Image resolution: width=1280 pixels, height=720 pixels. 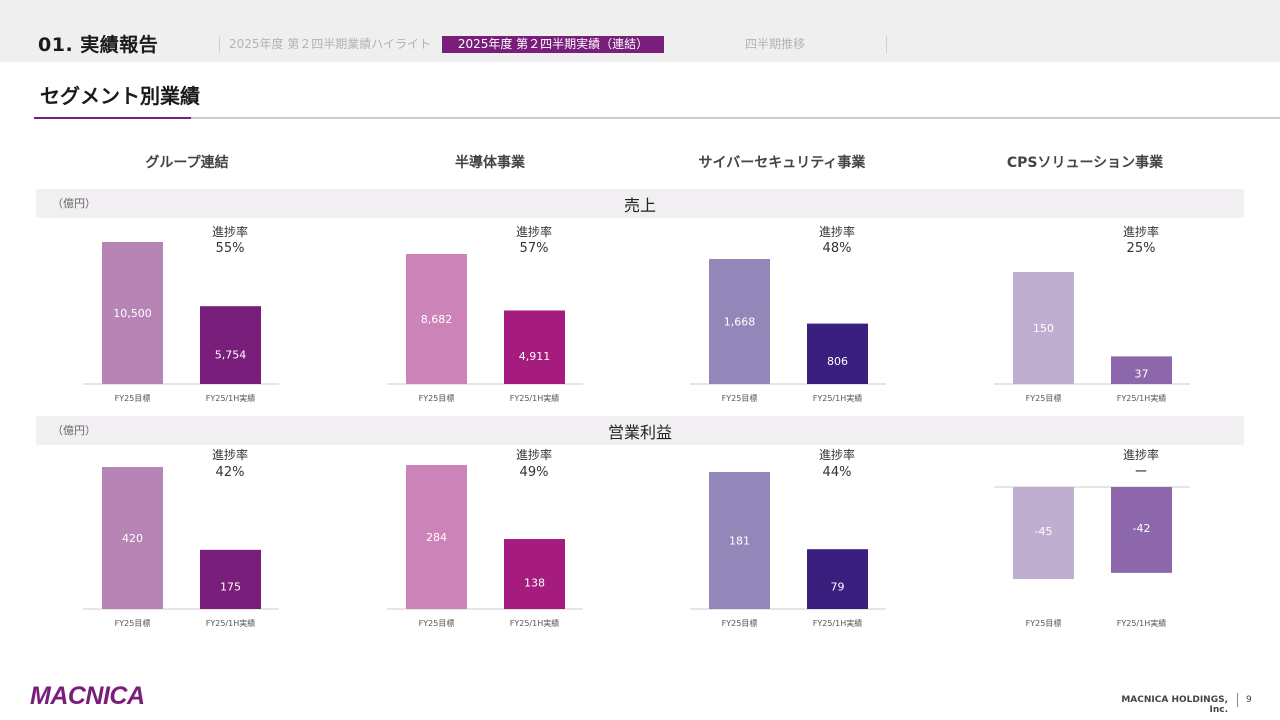 I want to click on progress-value: 44%, so click(x=837, y=472).